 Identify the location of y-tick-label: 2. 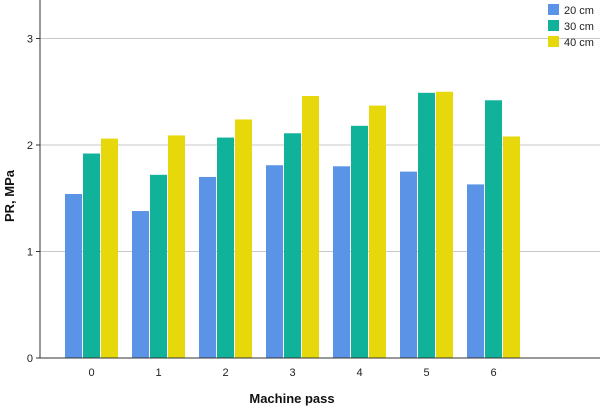
(30, 146).